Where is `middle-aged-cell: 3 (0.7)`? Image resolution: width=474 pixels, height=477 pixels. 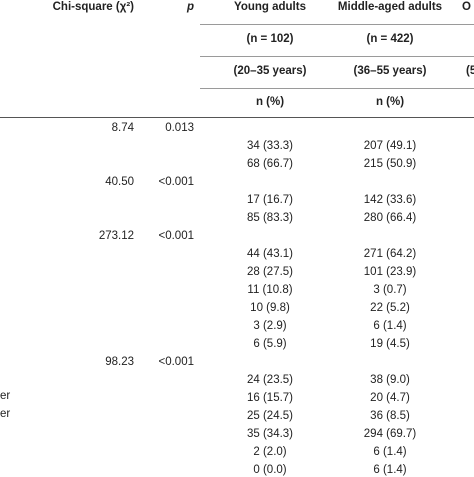 middle-aged-cell: 3 (0.7) is located at coordinates (390, 290).